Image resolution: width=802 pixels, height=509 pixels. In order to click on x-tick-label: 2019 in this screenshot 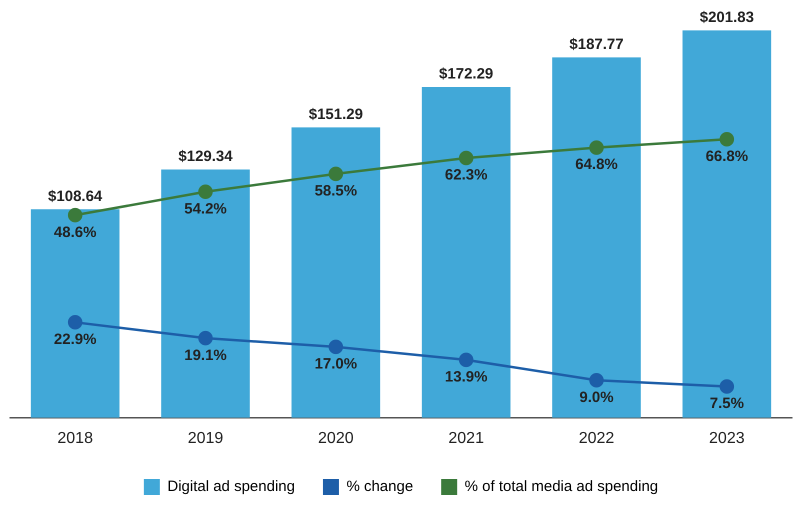, I will do `click(206, 438)`.